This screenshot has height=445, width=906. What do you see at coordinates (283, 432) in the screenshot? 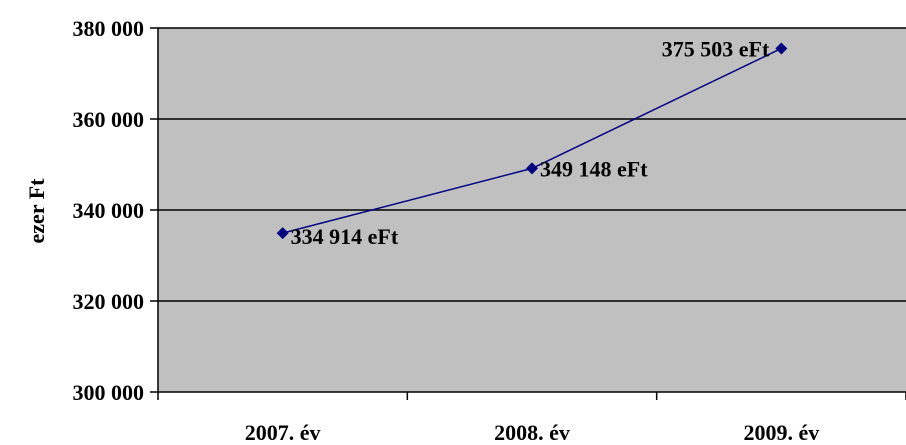
I see `x-tick-label: 2007. év` at bounding box center [283, 432].